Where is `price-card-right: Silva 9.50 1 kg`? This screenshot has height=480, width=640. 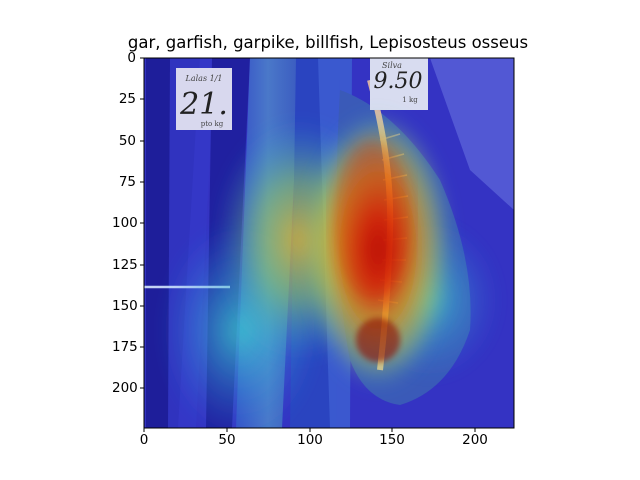 price-card-right: Silva 9.50 1 kg is located at coordinates (399, 84).